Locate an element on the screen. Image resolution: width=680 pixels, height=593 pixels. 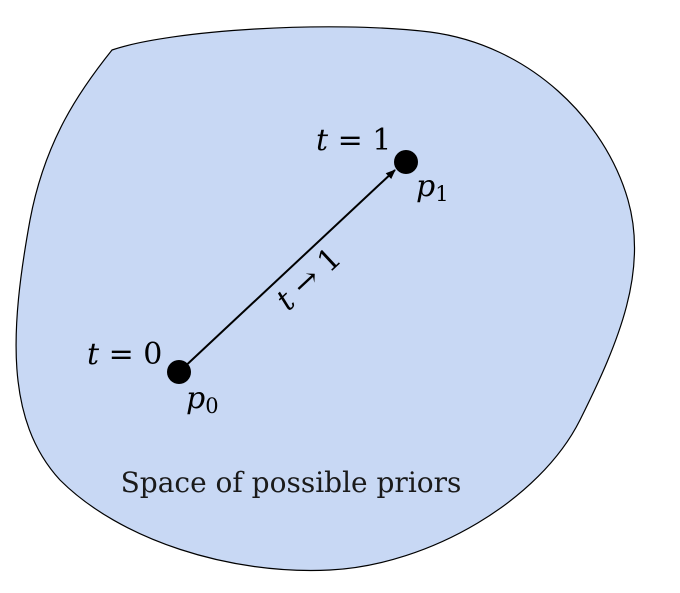
t-one-label: t = 1 is located at coordinates (353, 140).